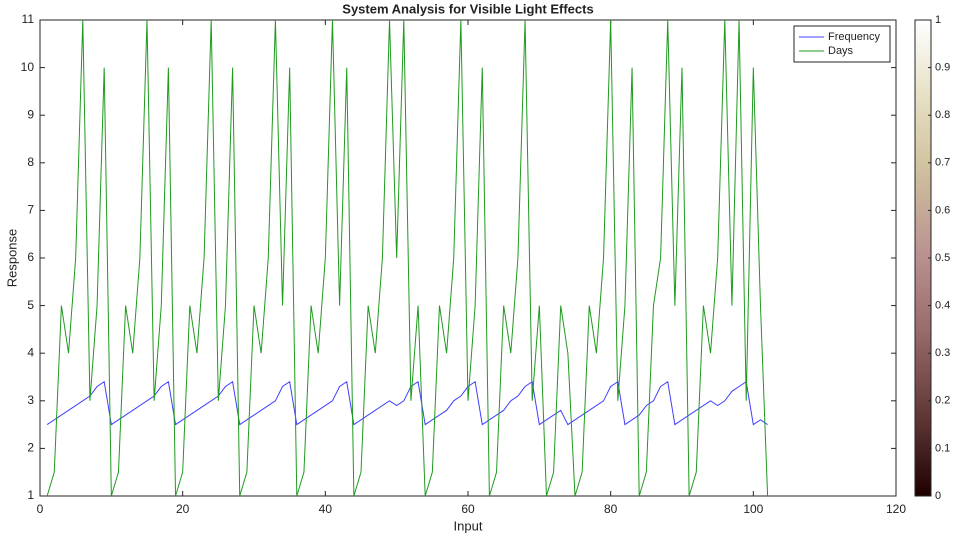  Describe the element at coordinates (30, 448) in the screenshot. I see `y-tick-label: 2` at that location.